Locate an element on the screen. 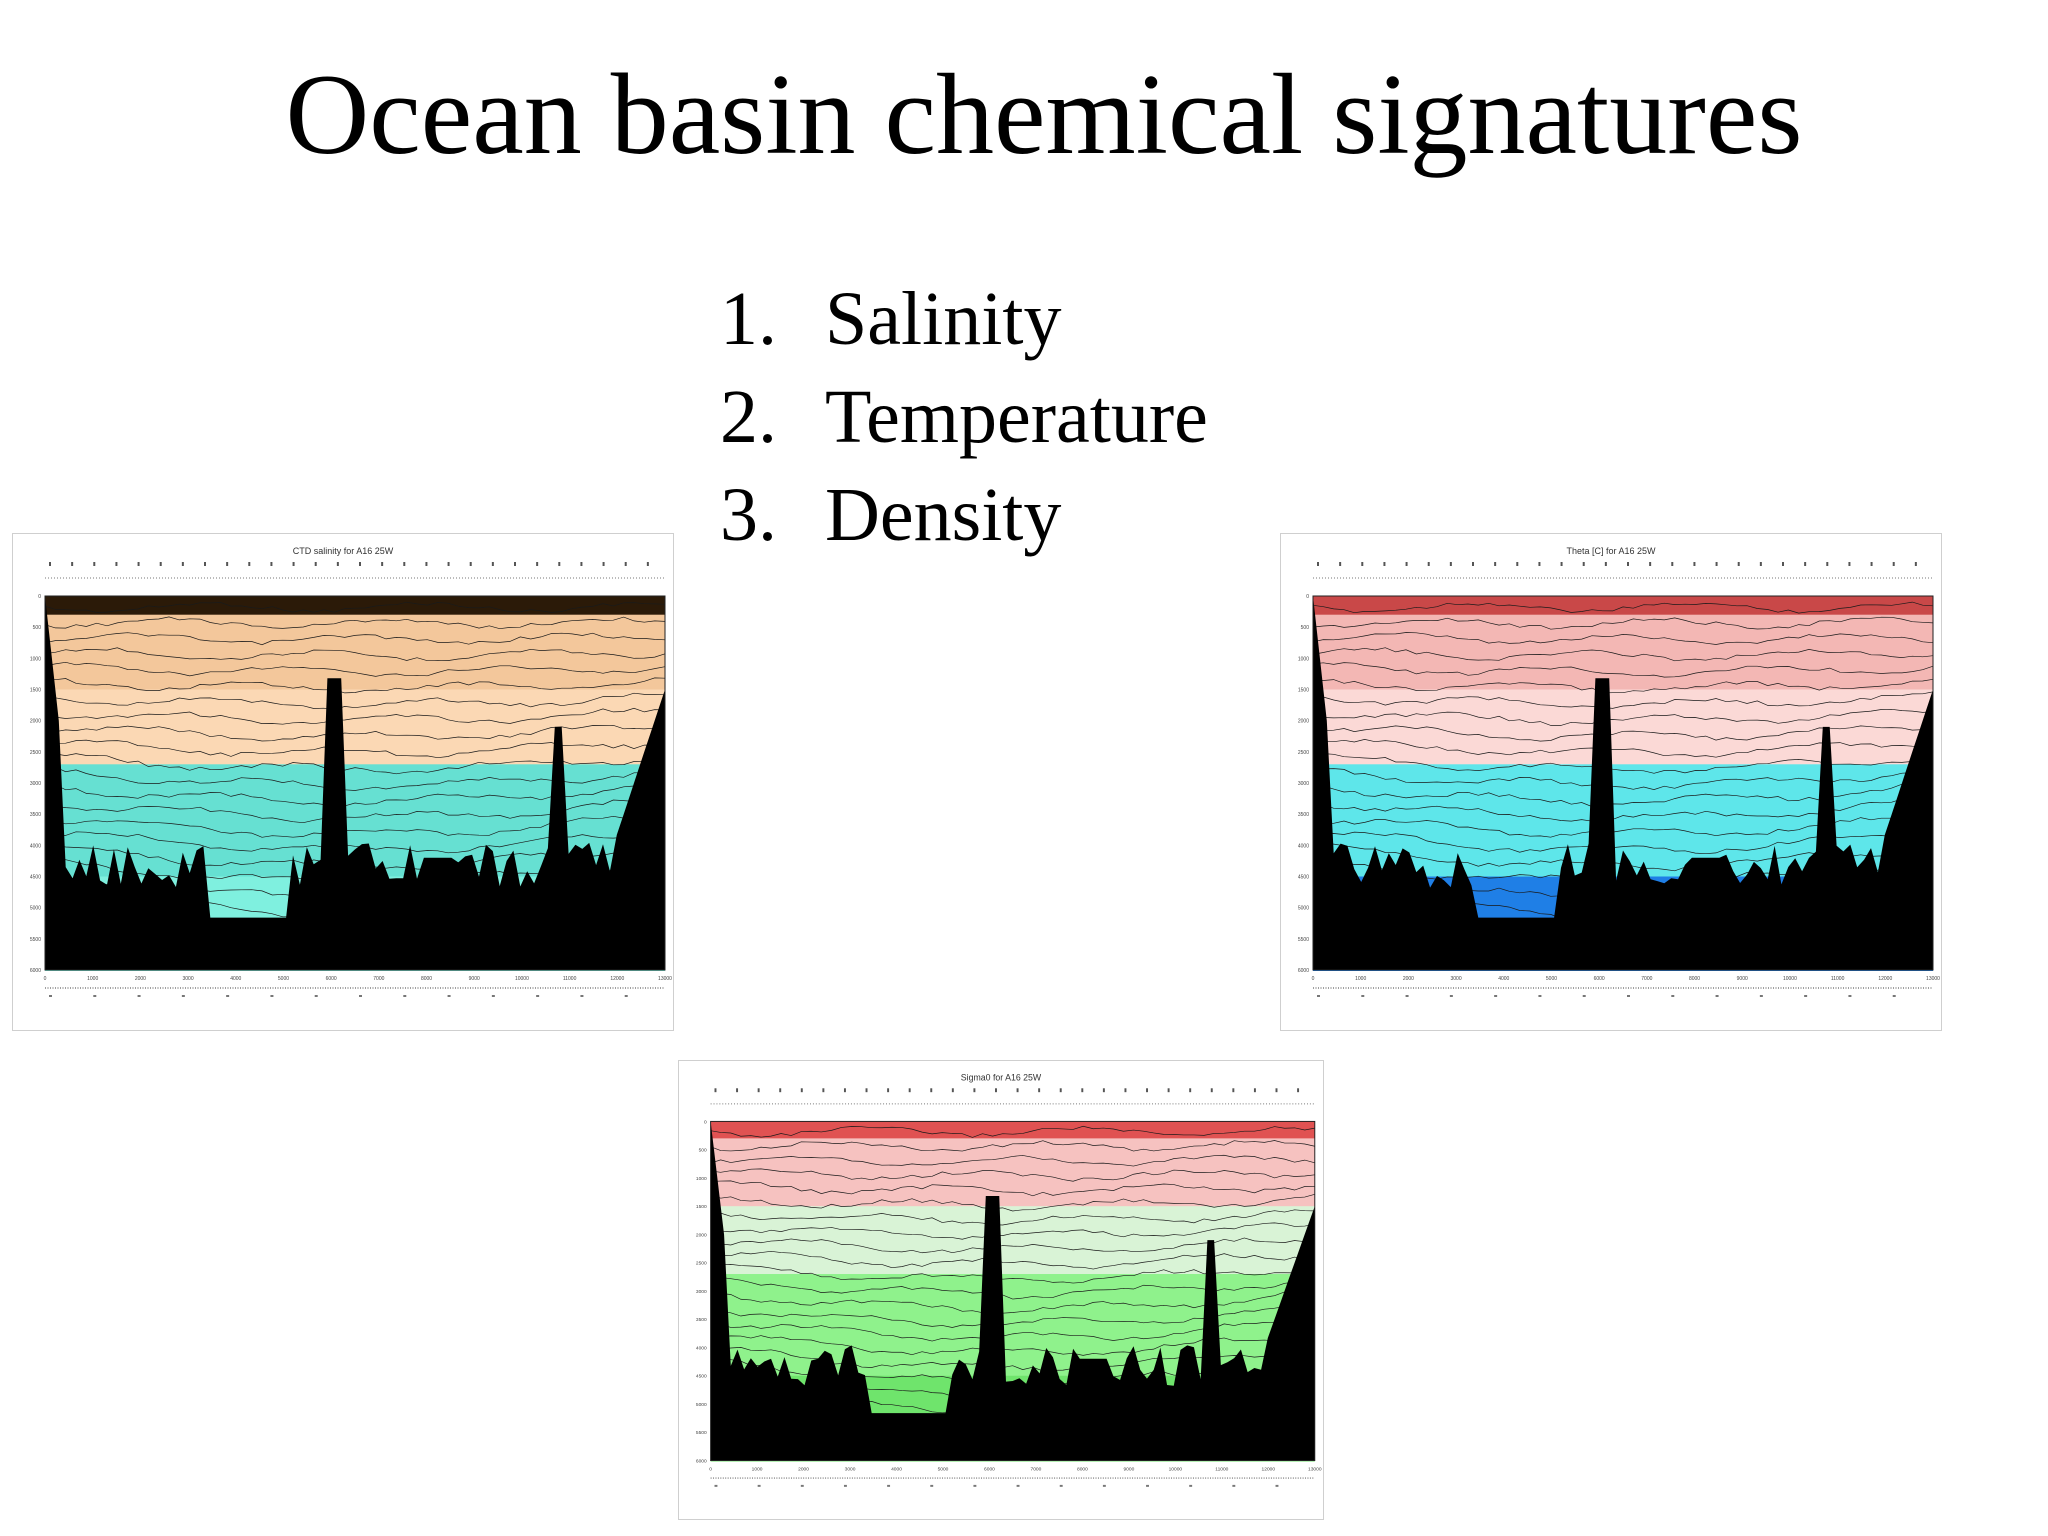 This screenshot has height=1536, width=2048. plot-title: Theta [C] for A16 25W is located at coordinates (1611, 551).